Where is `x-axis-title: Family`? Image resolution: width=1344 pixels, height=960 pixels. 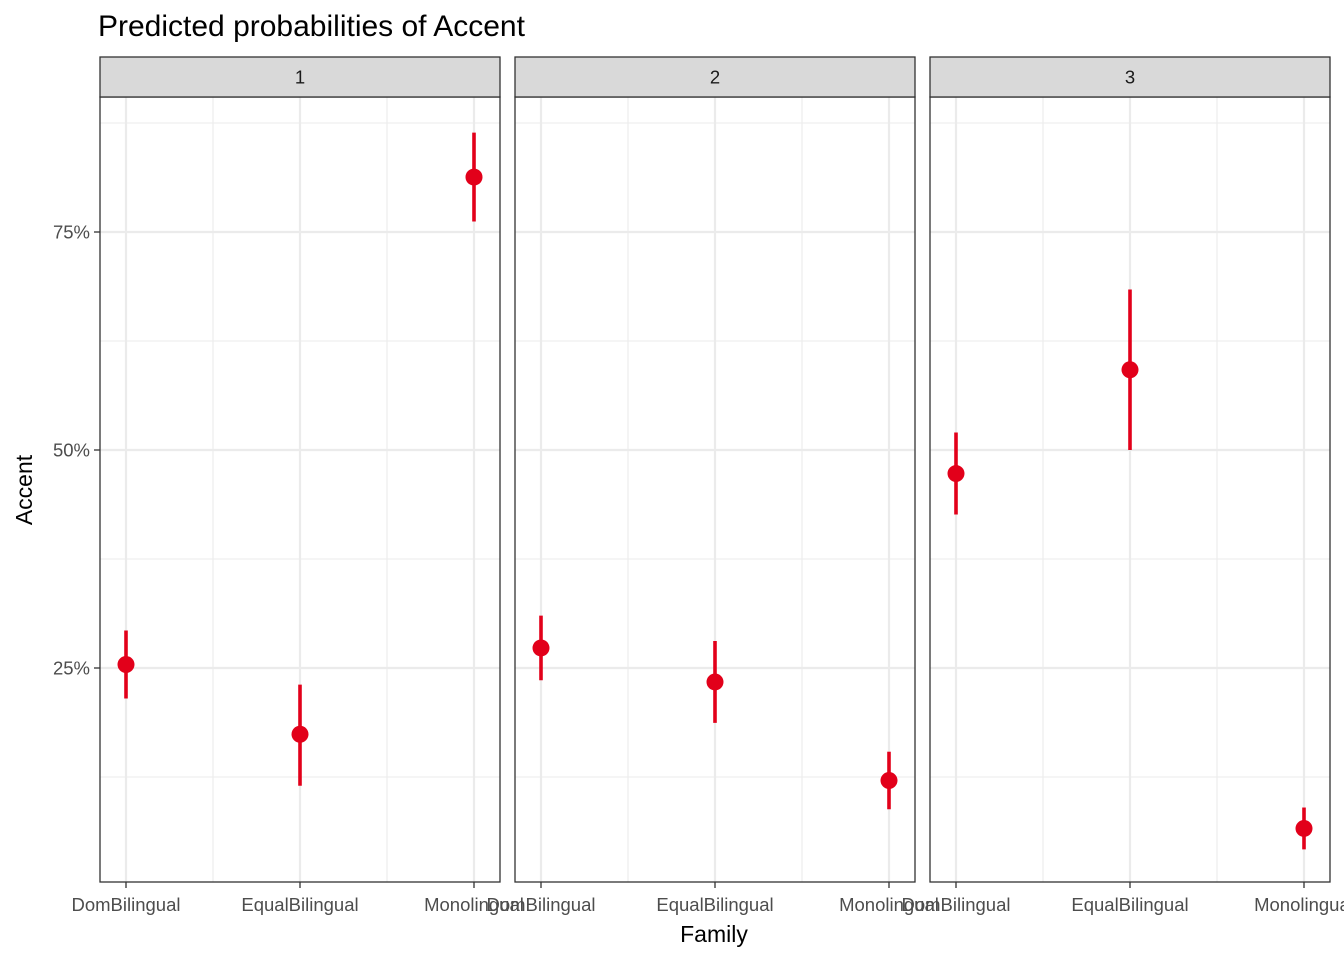
x-axis-title: Family is located at coordinates (714, 934).